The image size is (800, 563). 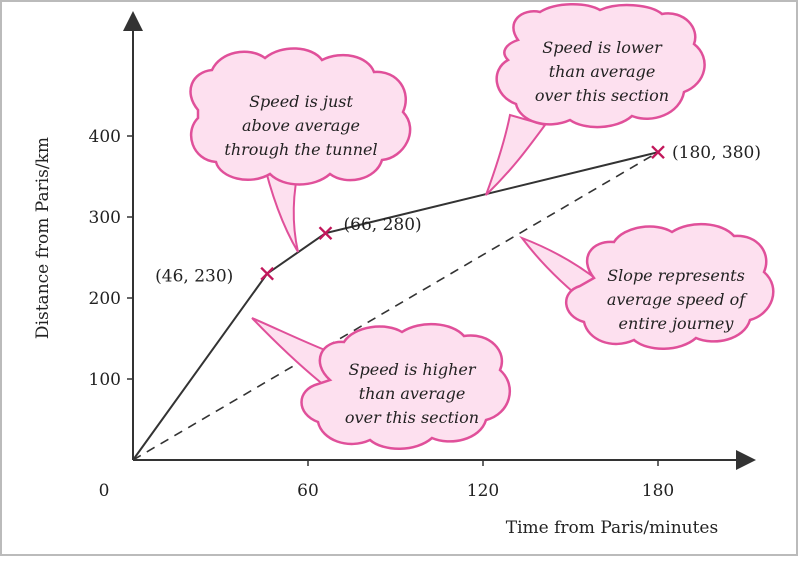 I want to click on callout-tunnel-line-3: through the tunnel, so click(x=300, y=149).